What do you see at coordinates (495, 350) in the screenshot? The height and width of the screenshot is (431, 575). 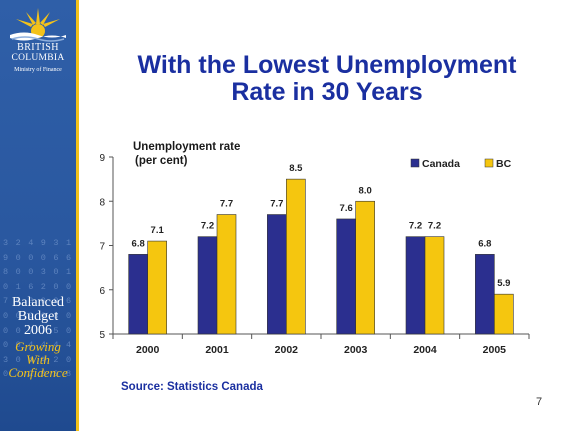 I see `x-tick-label: 2005` at bounding box center [495, 350].